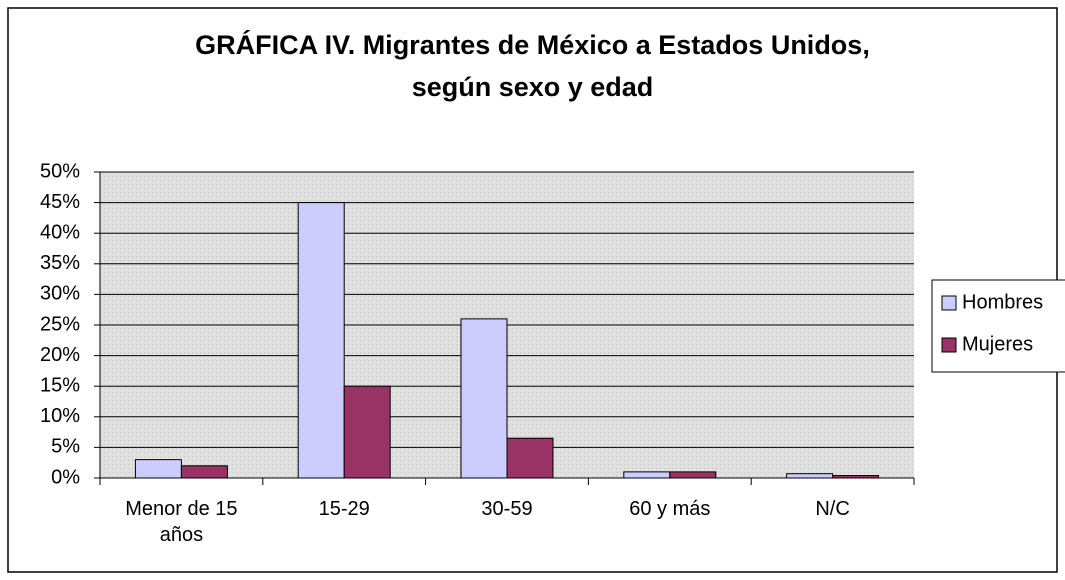  Describe the element at coordinates (670, 509) in the screenshot. I see `x-tick-label: 60 y más` at that location.